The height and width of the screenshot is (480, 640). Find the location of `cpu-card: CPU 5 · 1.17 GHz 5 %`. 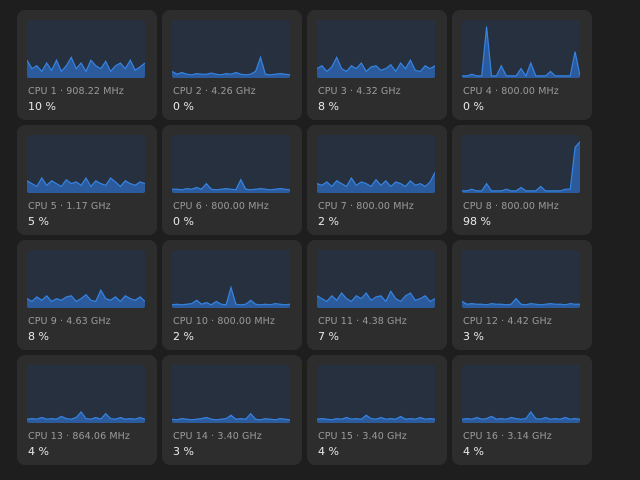

cpu-card: CPU 5 · 1.17 GHz 5 % is located at coordinates (87, 180).